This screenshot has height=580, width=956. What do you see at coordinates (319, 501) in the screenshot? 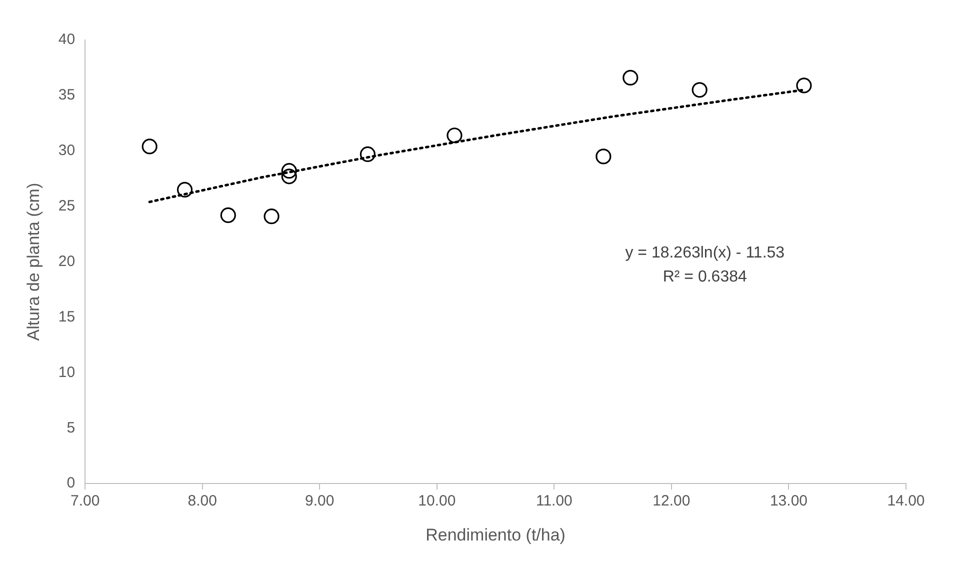
I see `x-tick-label: 9.00` at bounding box center [319, 501].